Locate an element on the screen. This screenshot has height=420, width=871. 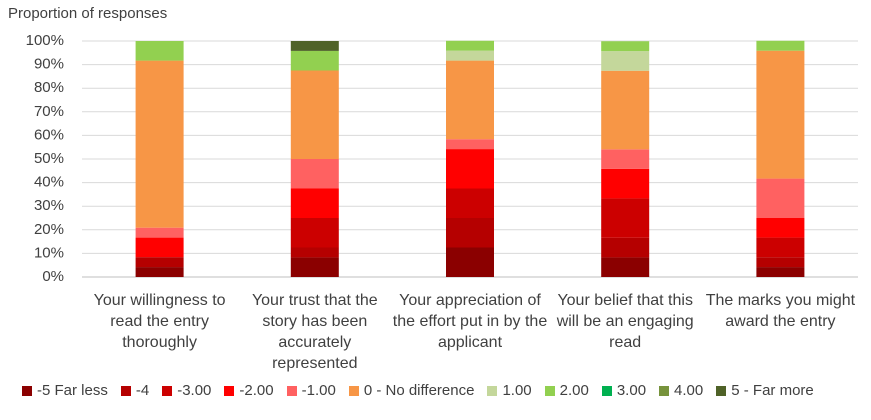
y-tick-label: 90% is located at coordinates (49, 64).